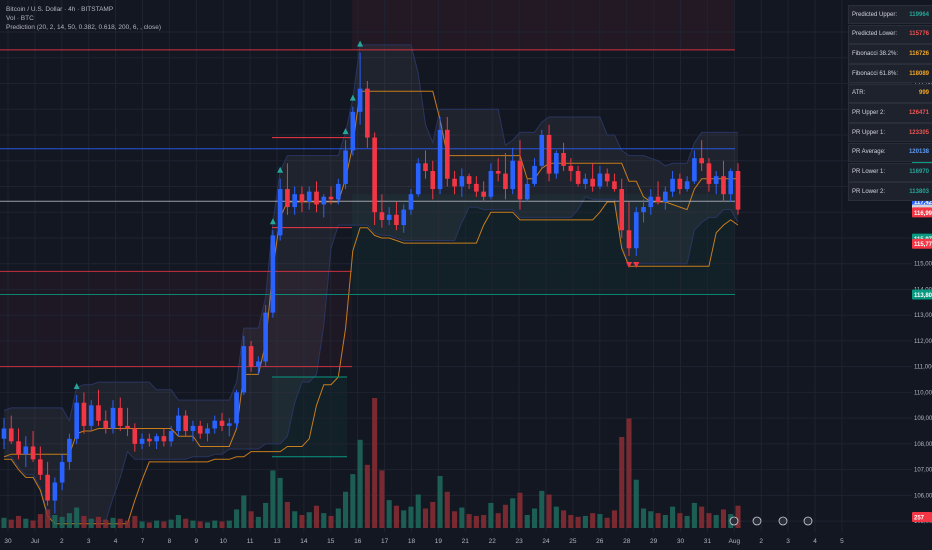  I want to click on symbol-title: Bitcoin / U.S. Dollar · 4h · BITSTAMP, so click(60, 9).